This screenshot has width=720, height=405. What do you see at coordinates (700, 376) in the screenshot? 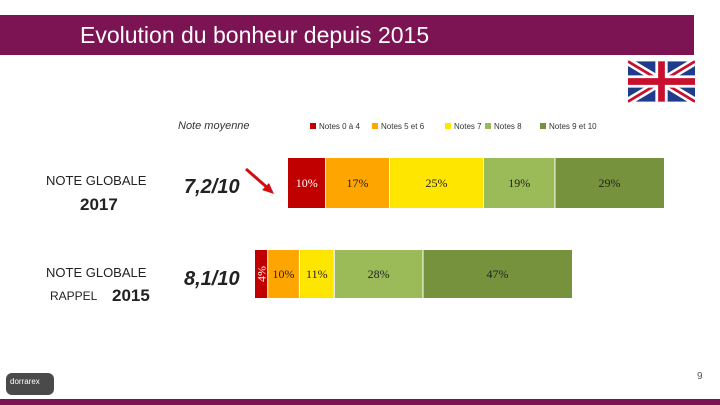
I see `page-number: 9` at bounding box center [700, 376].